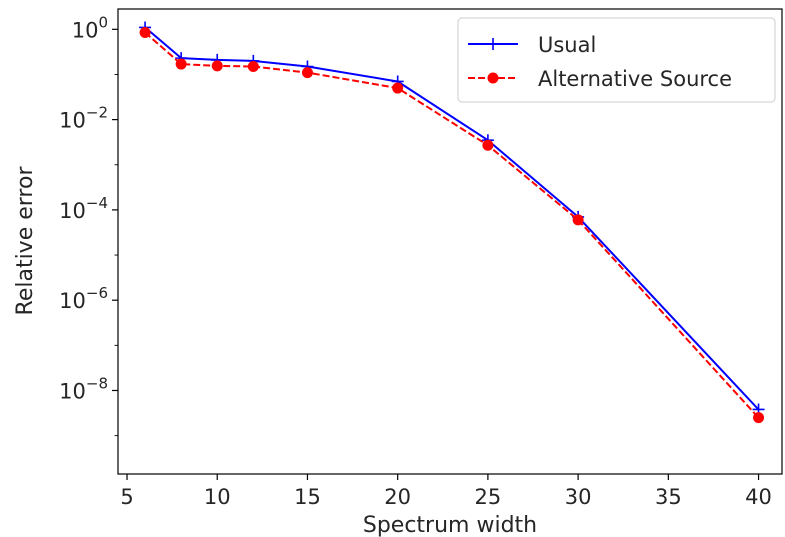 The width and height of the screenshot is (785, 537). I want to click on legend-usual-marker, so click(493, 44).